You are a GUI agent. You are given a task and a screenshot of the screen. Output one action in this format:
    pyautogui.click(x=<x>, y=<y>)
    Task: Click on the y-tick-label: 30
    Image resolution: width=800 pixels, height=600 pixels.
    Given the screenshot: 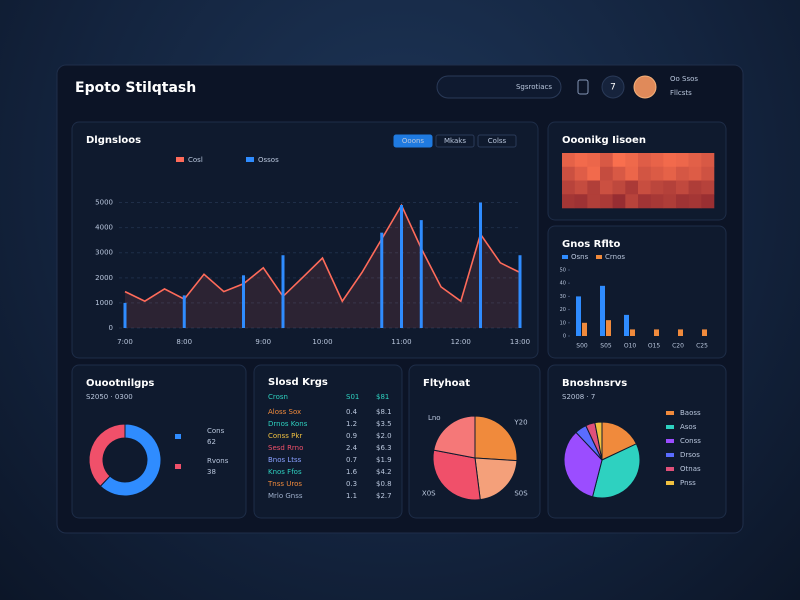 What is the action you would take?
    pyautogui.click(x=563, y=297)
    